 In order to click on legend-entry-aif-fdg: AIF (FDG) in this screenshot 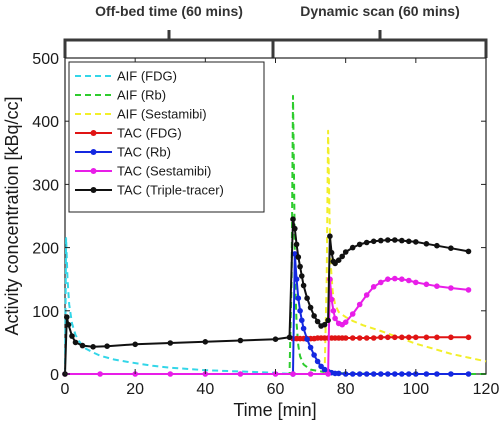, I will do `click(126, 76)`.